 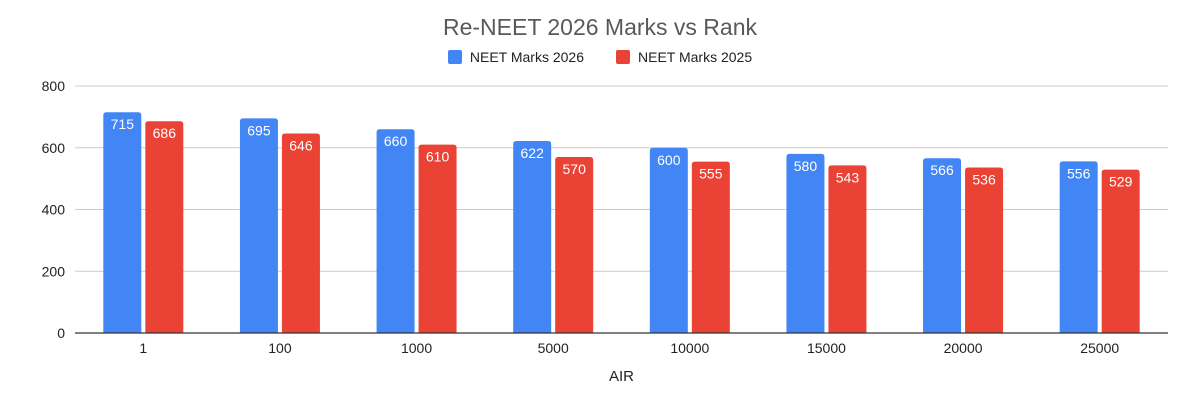 I want to click on chart-title: Re-NEET 2026 Marks vs Rank, so click(x=599, y=27).